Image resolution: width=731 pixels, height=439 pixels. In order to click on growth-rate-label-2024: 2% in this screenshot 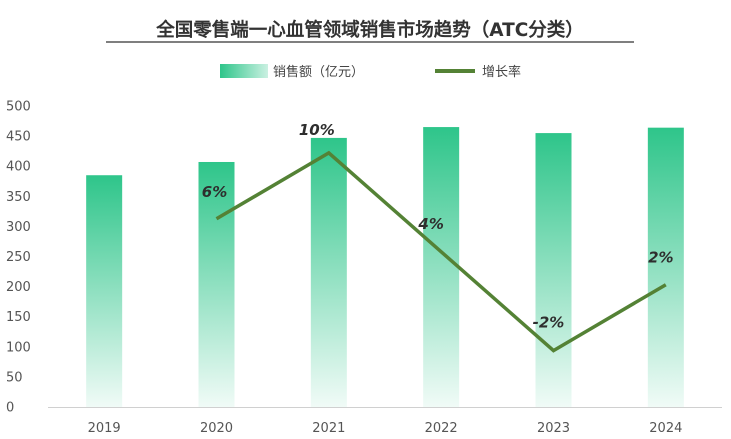, I will do `click(660, 258)`.